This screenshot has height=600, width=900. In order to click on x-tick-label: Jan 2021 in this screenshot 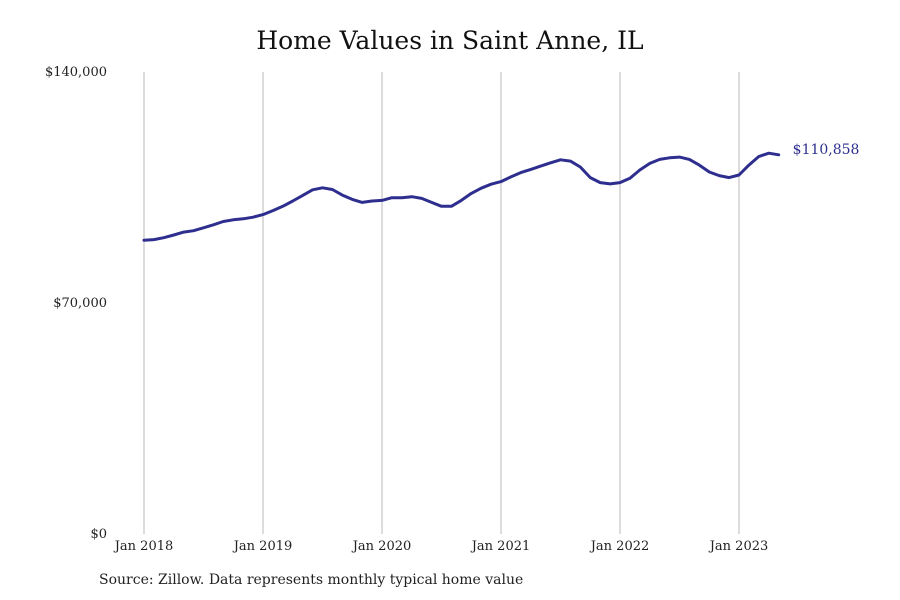, I will do `click(500, 546)`.